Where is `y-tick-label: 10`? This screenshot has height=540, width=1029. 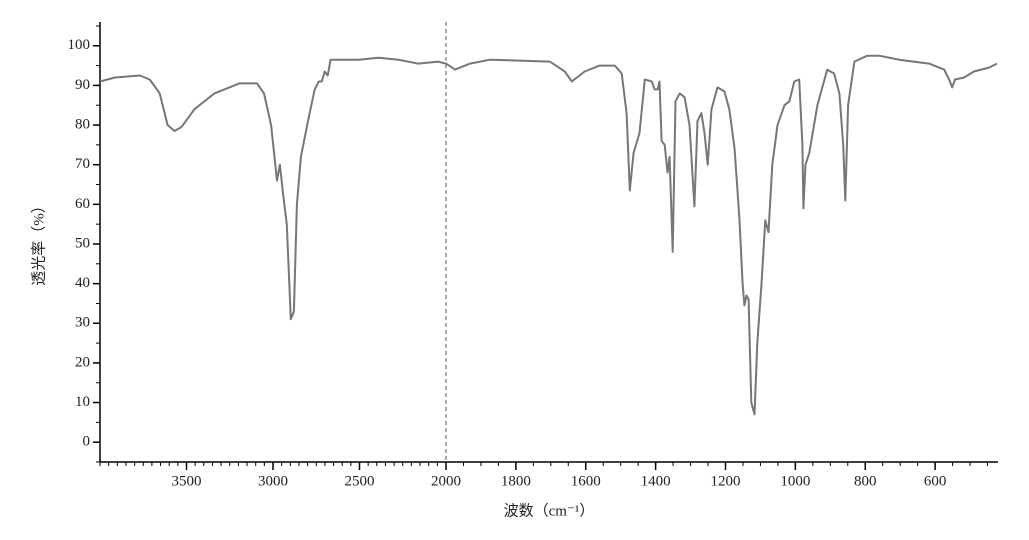 y-tick-label: 10 is located at coordinates (82, 402).